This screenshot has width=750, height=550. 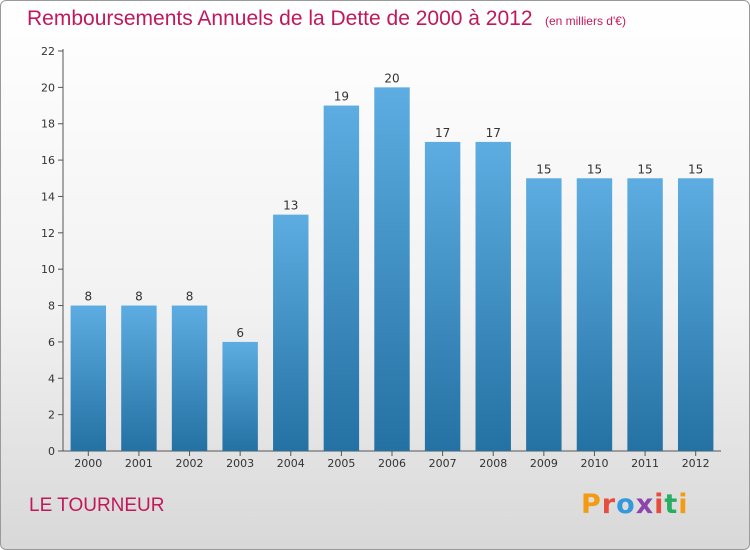 What do you see at coordinates (139, 463) in the screenshot?
I see `x-tick-label: 2001` at bounding box center [139, 463].